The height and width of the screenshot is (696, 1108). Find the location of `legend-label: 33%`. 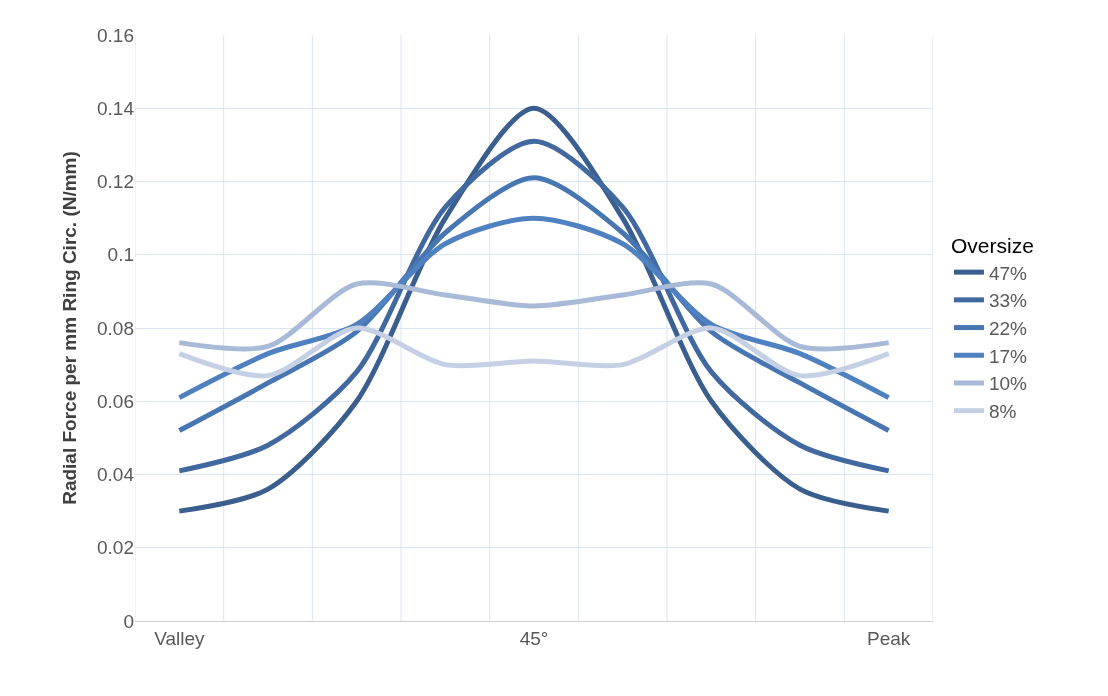

legend-label: 33% is located at coordinates (1008, 301).